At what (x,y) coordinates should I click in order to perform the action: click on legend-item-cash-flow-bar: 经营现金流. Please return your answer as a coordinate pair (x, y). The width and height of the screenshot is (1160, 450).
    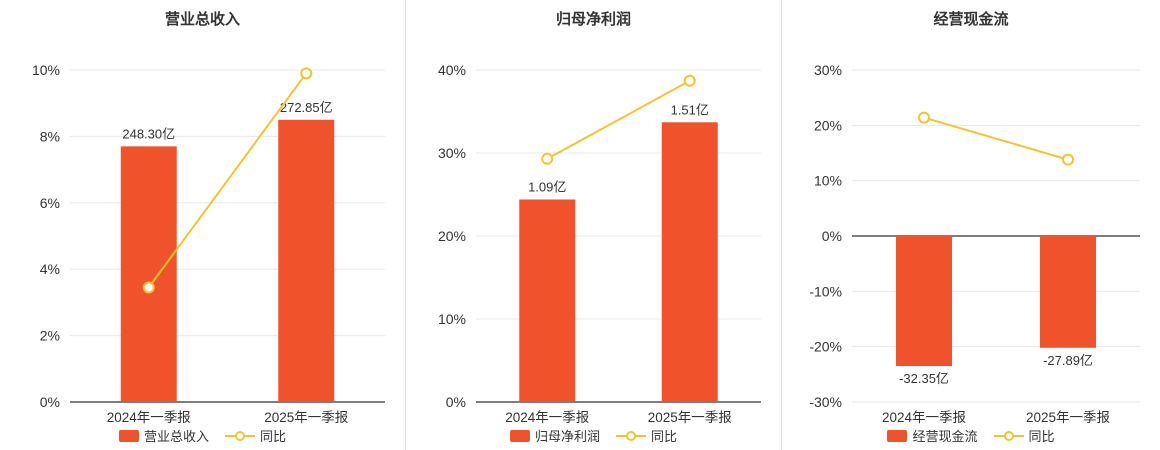
    Looking at the image, I should click on (932, 435).